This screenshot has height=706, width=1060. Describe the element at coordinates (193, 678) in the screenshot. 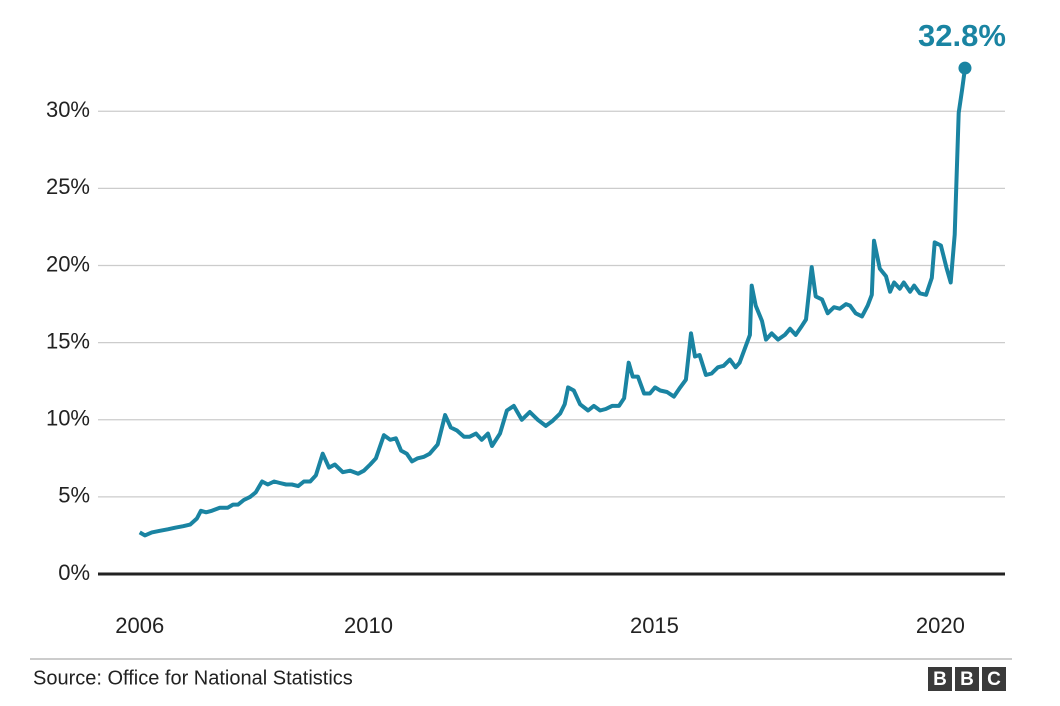

I see `source: Source: Office for National Statistics` at that location.